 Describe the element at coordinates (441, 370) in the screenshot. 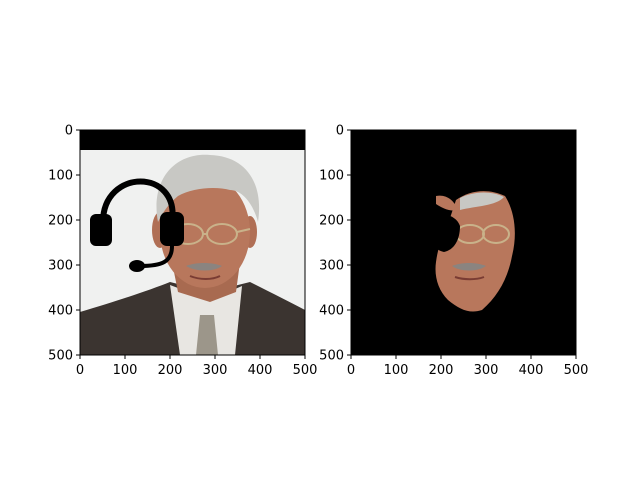

I see `right-x-tick-label: 200` at that location.